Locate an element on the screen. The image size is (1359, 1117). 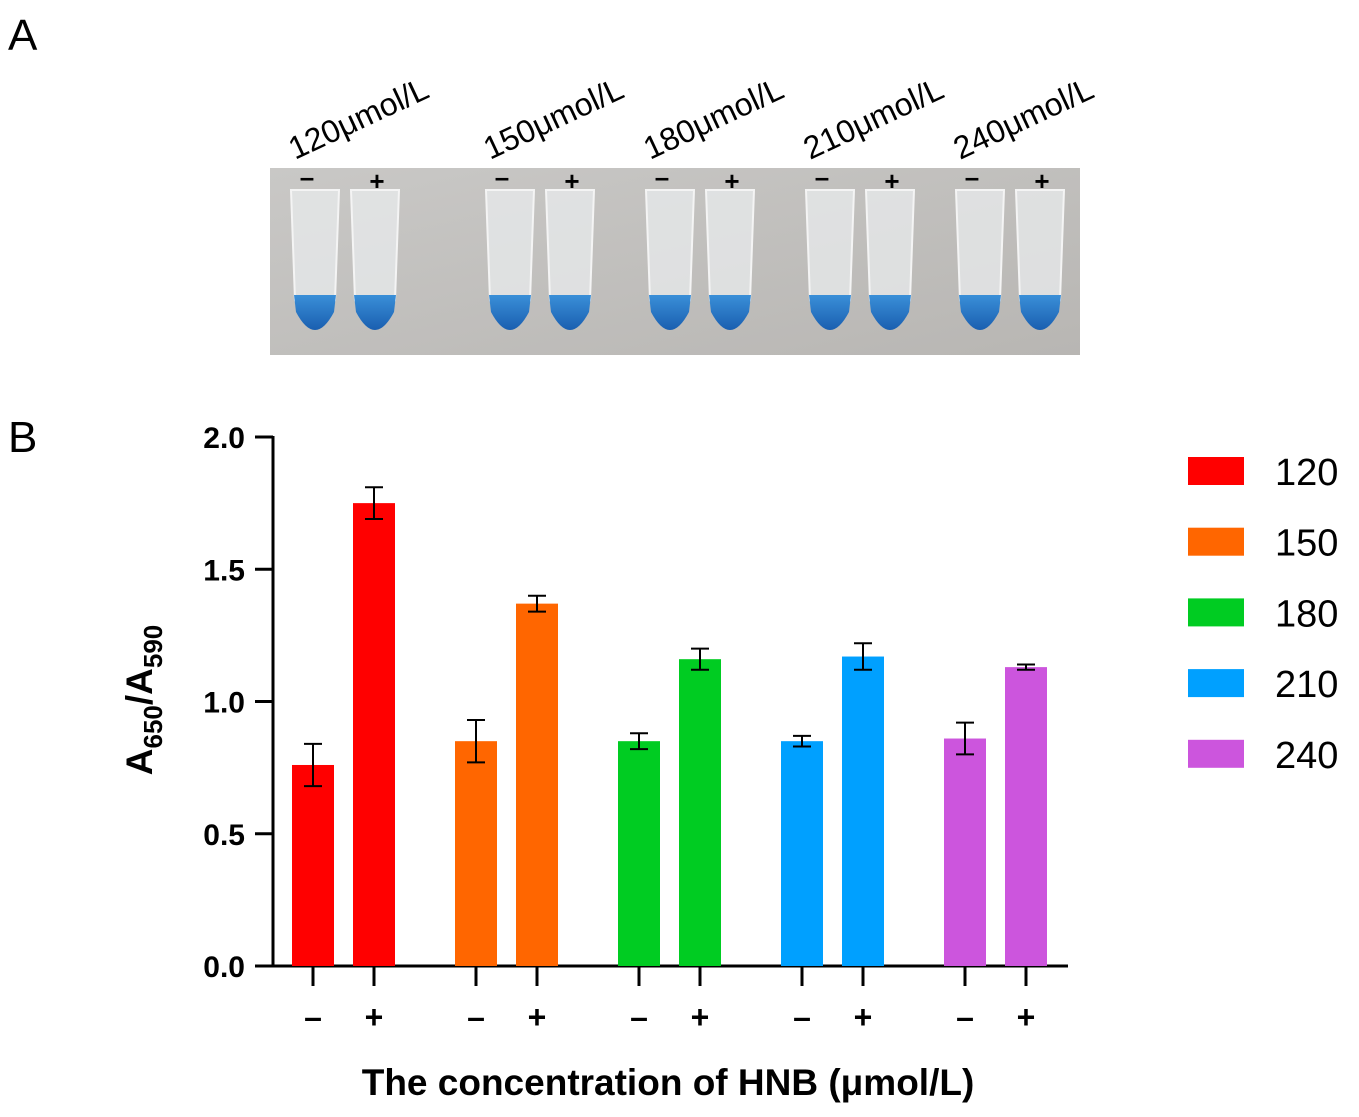
concentration-label: 240μmol/L is located at coordinates (1023, 118).